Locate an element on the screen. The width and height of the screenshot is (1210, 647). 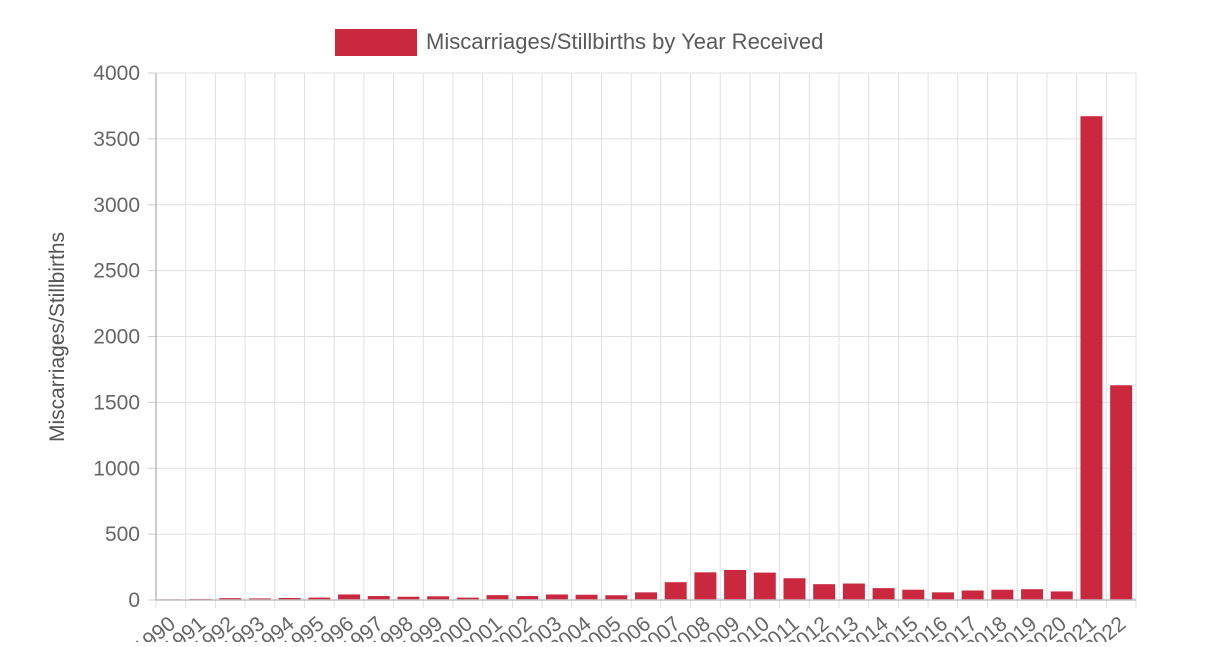
bar-1996 is located at coordinates (349, 597).